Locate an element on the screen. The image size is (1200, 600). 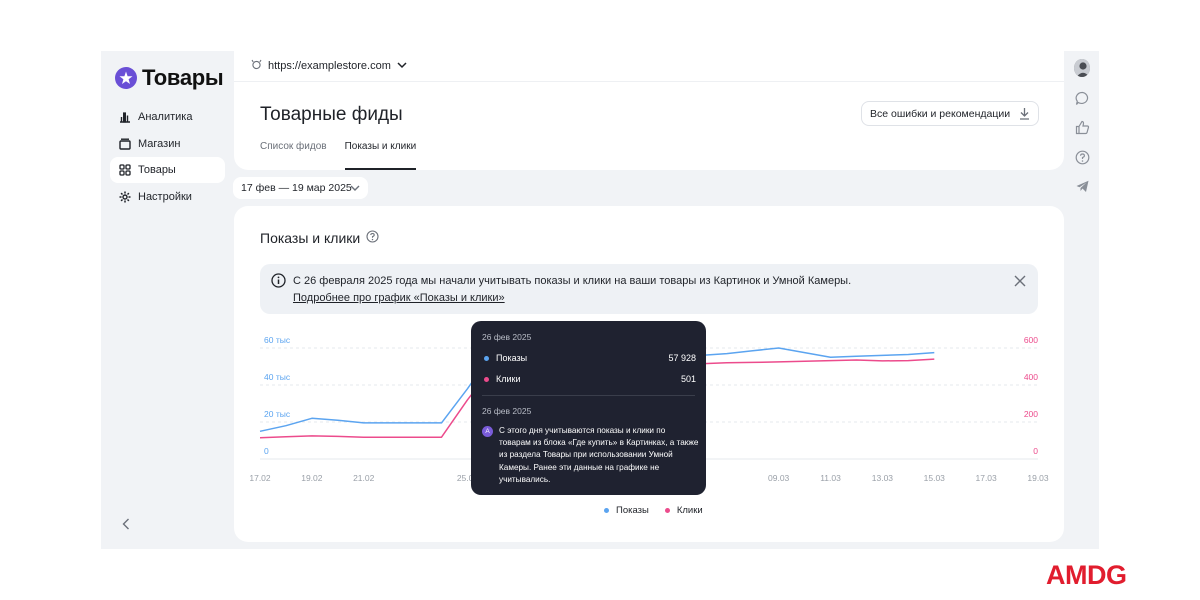
site-url: https://examplestore.com is located at coordinates (329, 66).